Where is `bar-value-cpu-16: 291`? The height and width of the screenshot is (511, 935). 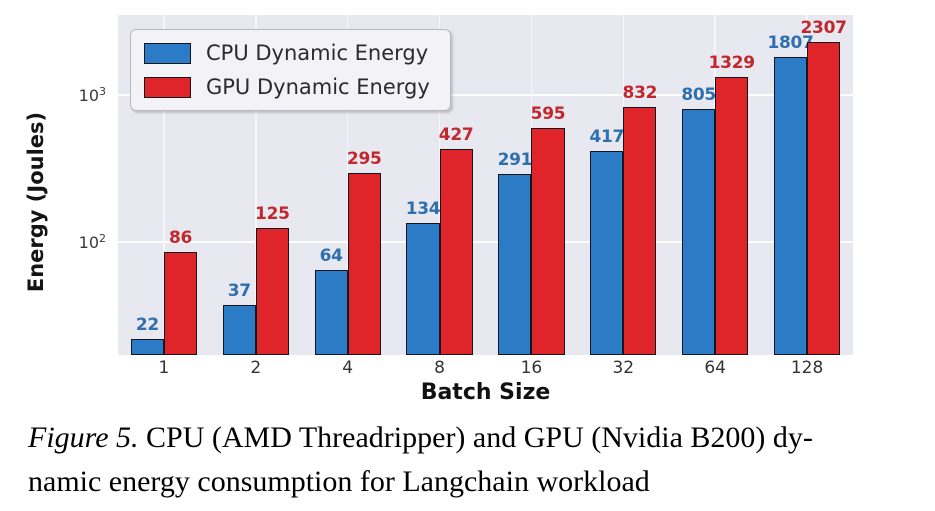
bar-value-cpu-16: 291 is located at coordinates (515, 159).